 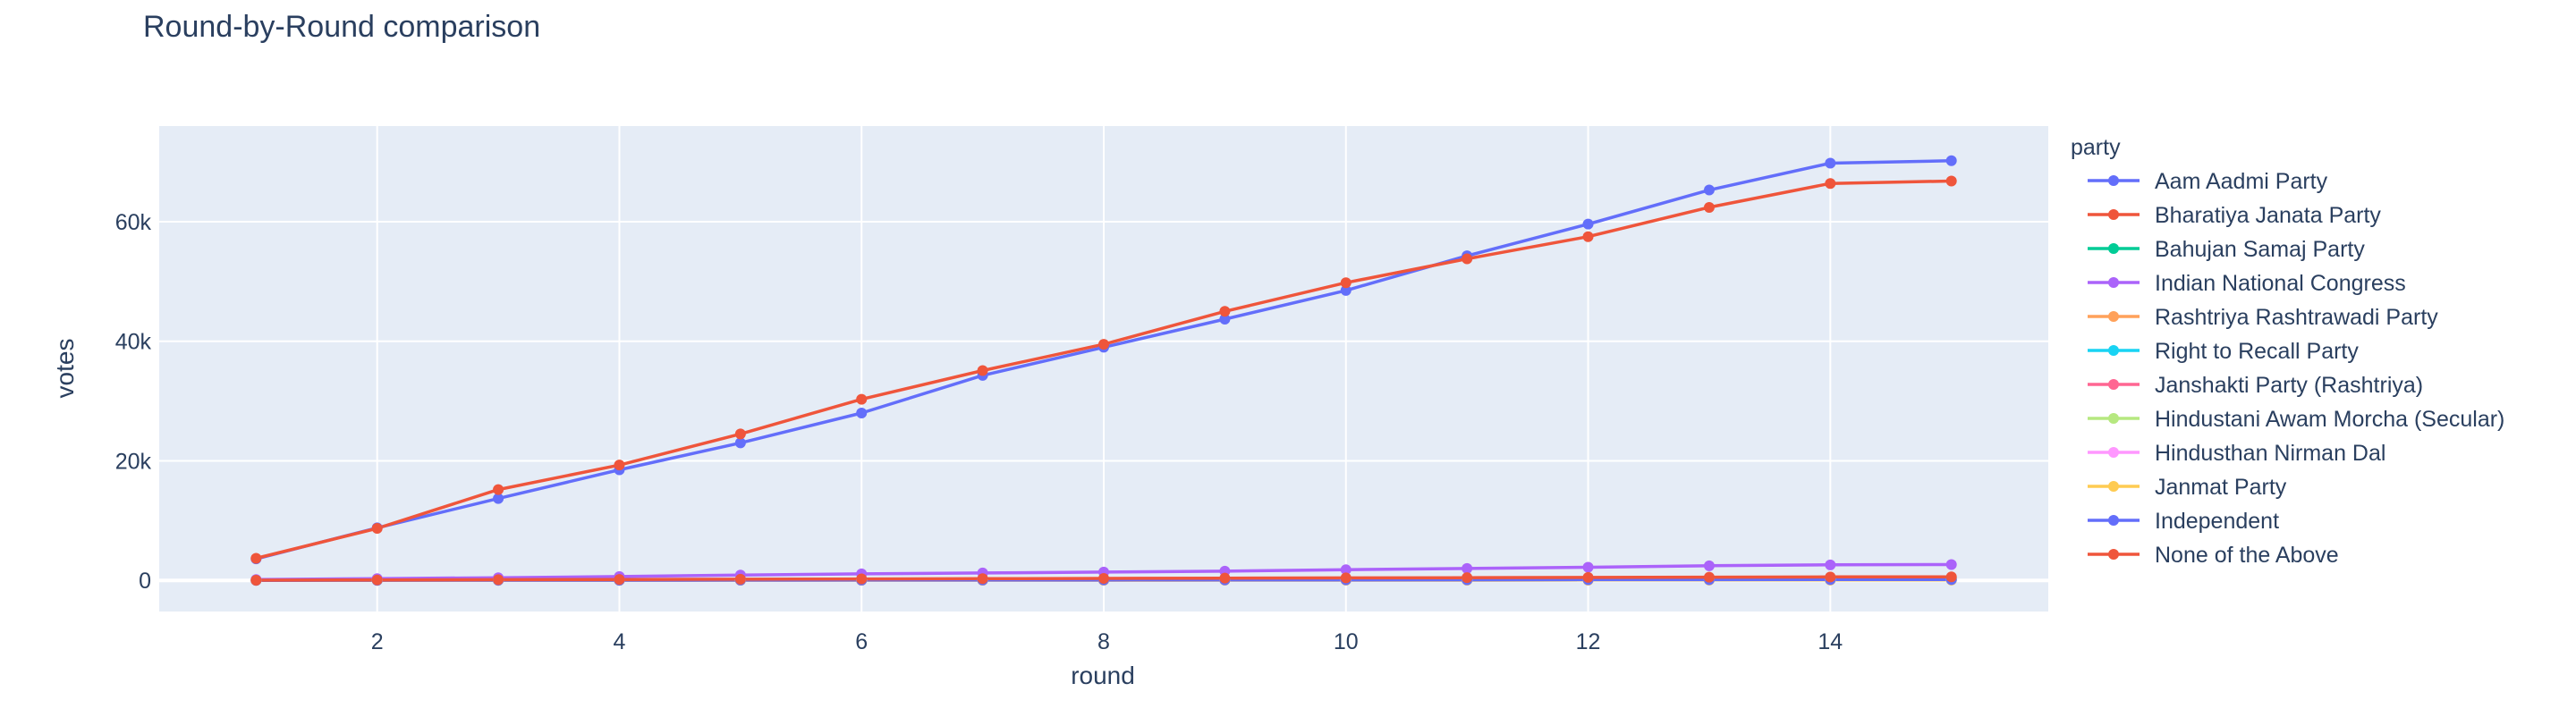 I want to click on legend-item-right-to-recall-party: Right to Recall Party, so click(x=2223, y=351).